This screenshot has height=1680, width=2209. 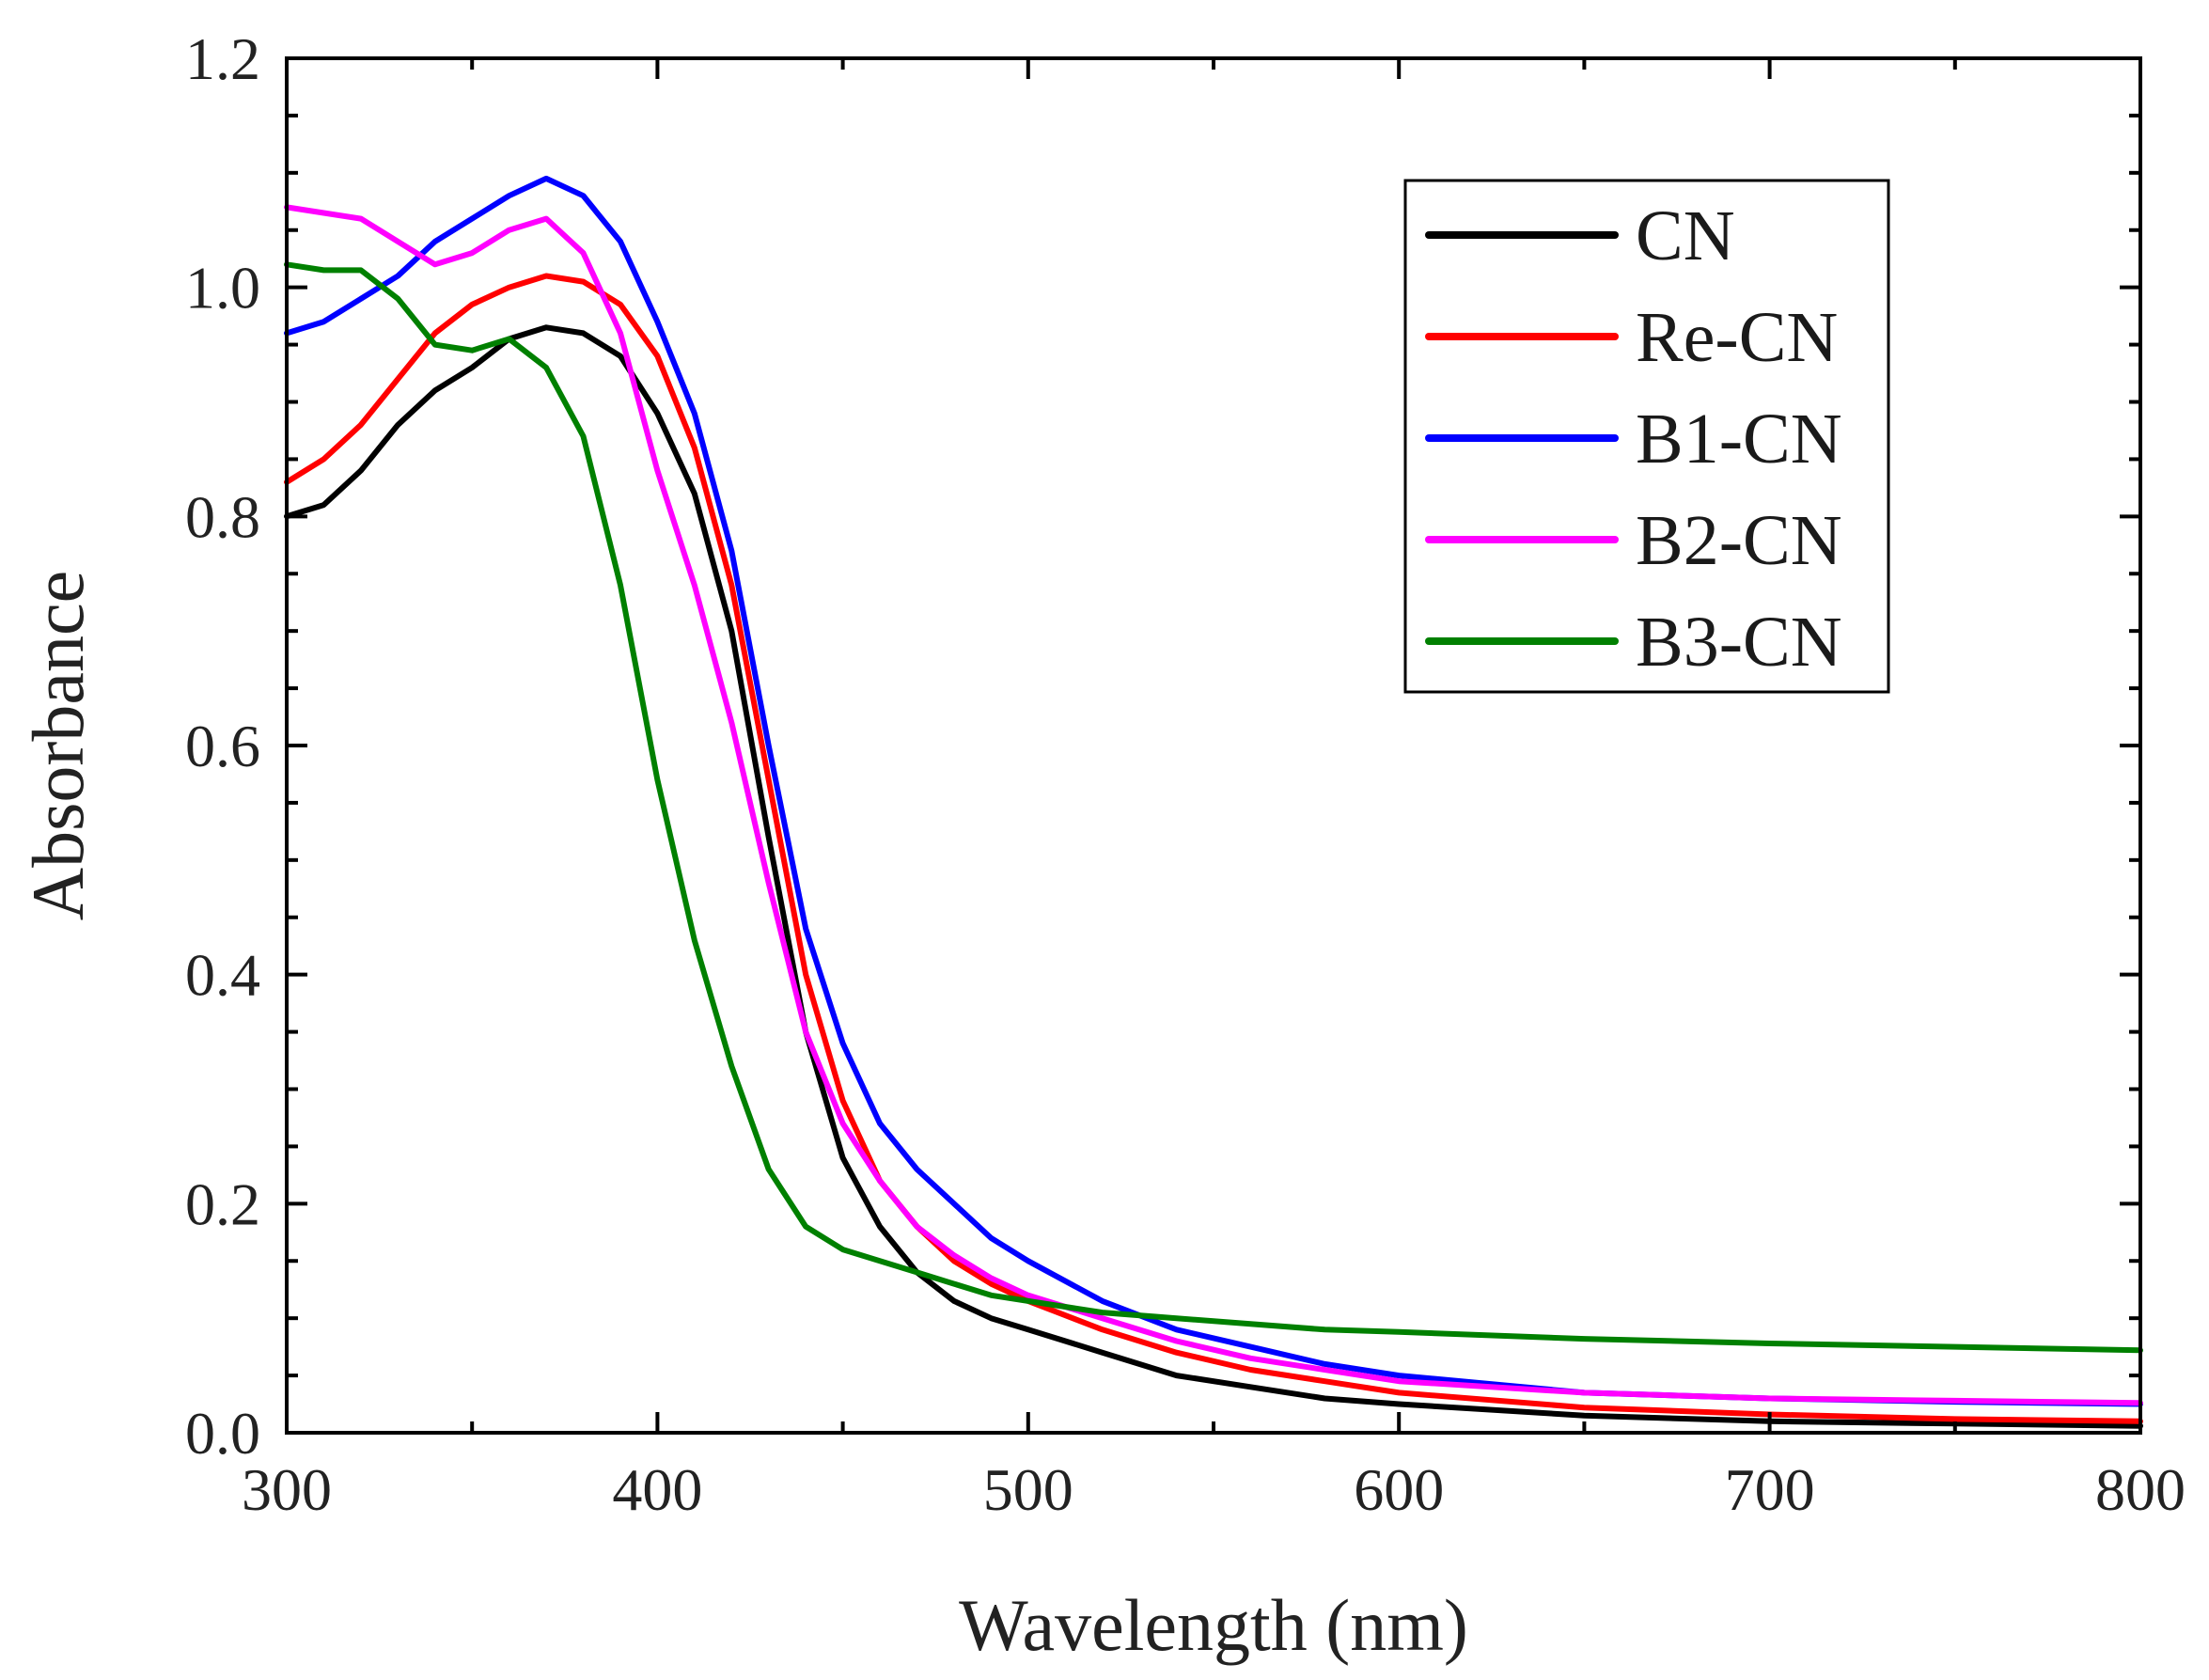 What do you see at coordinates (222, 746) in the screenshot?
I see `y-tick-label: 0.6` at bounding box center [222, 746].